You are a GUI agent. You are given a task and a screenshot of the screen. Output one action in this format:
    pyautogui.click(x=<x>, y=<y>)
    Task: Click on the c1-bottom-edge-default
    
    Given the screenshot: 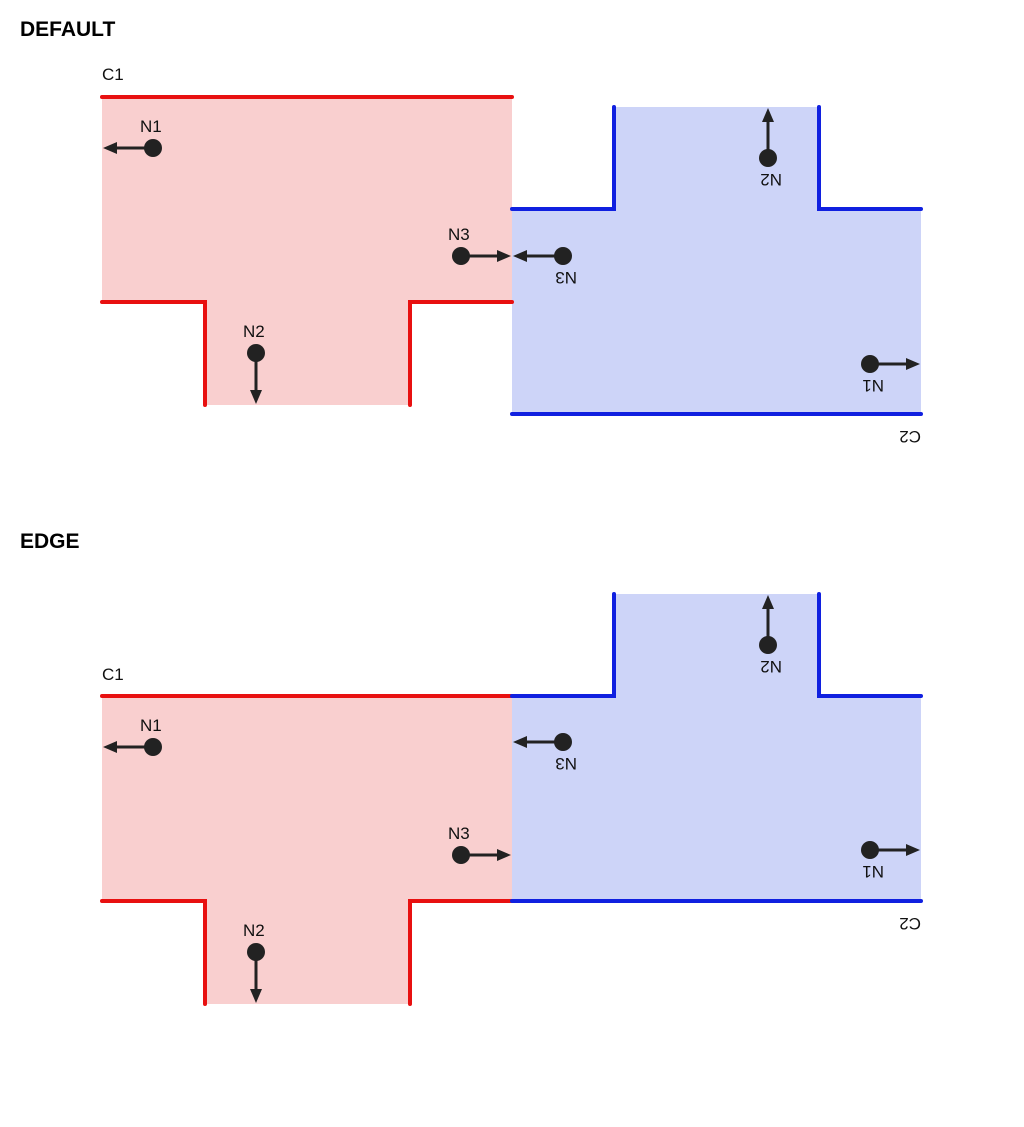 What is the action you would take?
    pyautogui.click(x=153, y=353)
    